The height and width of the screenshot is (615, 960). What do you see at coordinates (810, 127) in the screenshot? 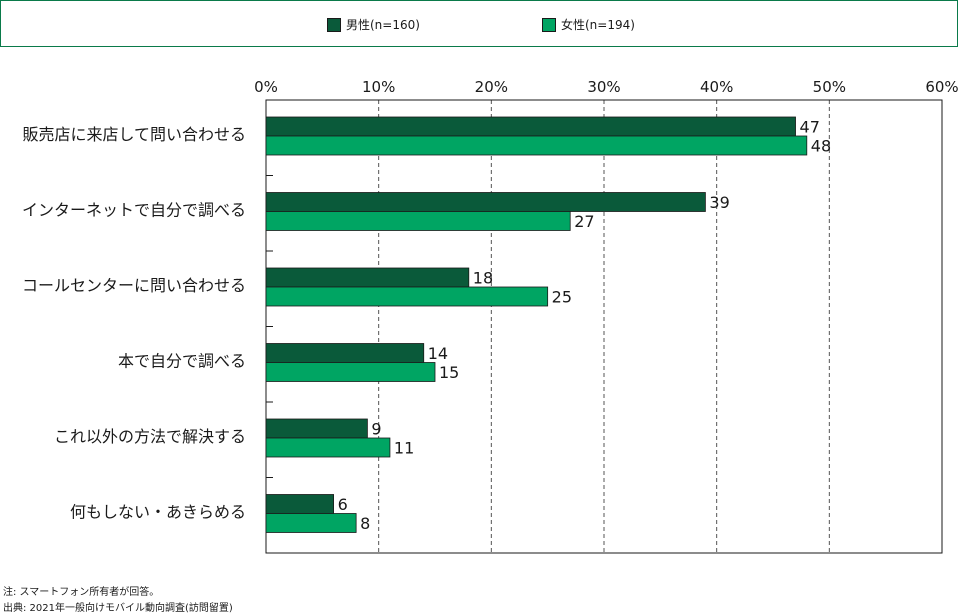
I see `data-label: 47` at bounding box center [810, 127].